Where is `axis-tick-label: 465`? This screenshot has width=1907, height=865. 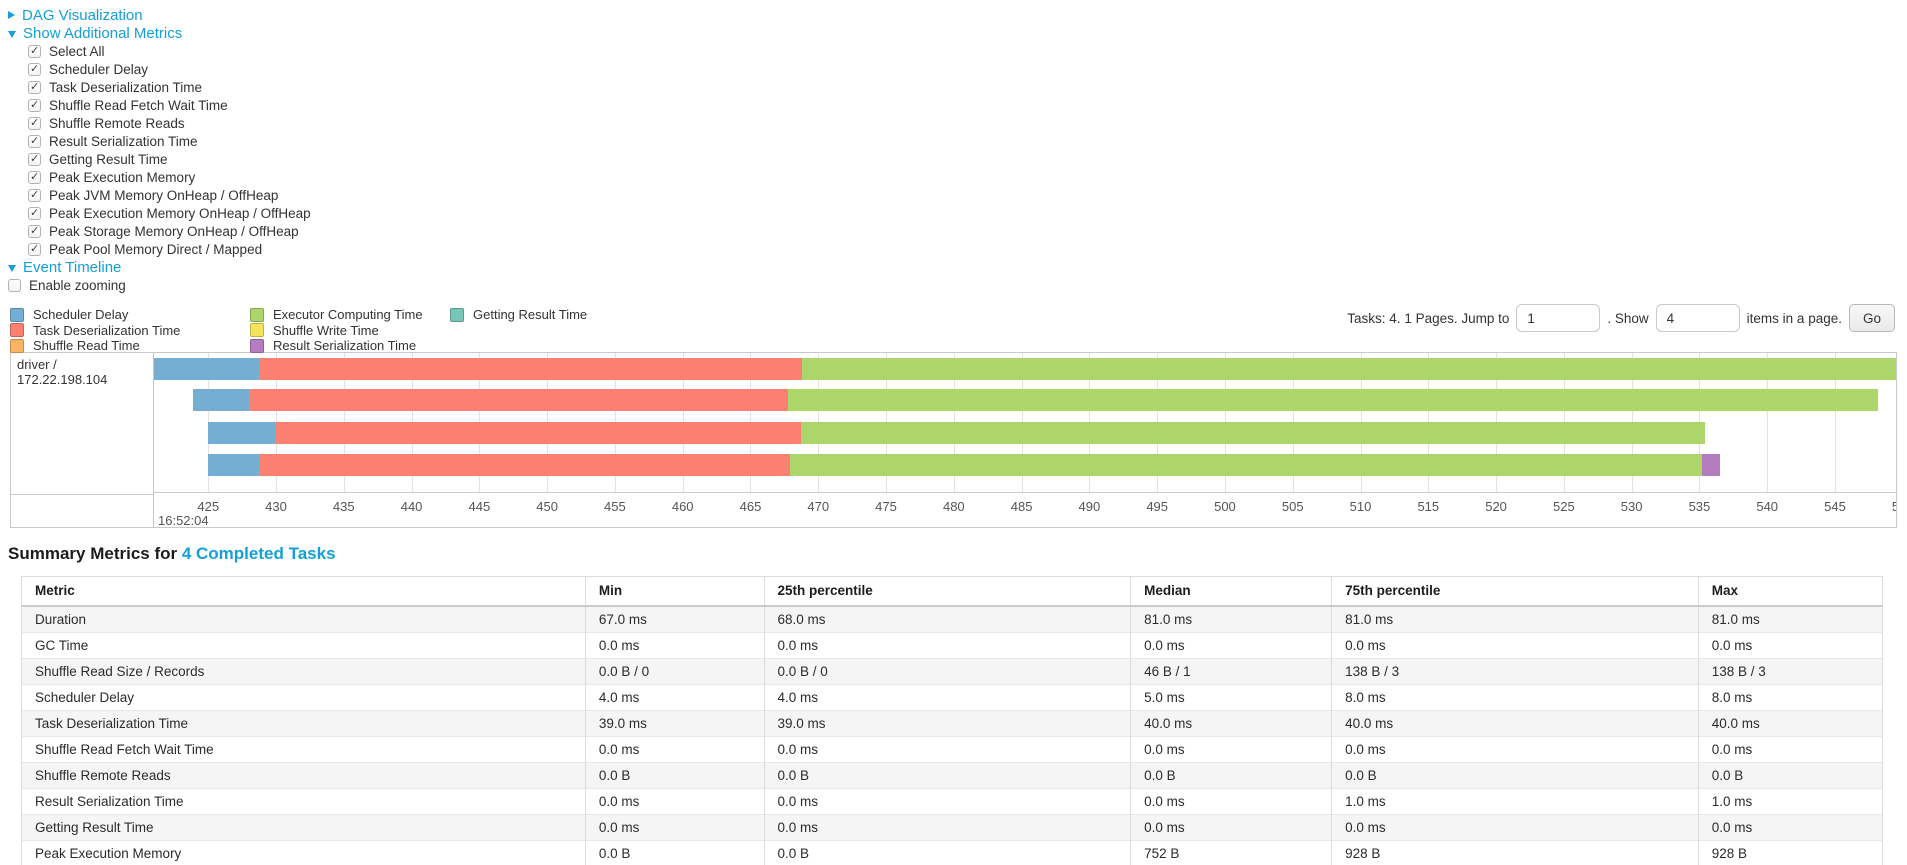
axis-tick-label: 465 is located at coordinates (750, 507).